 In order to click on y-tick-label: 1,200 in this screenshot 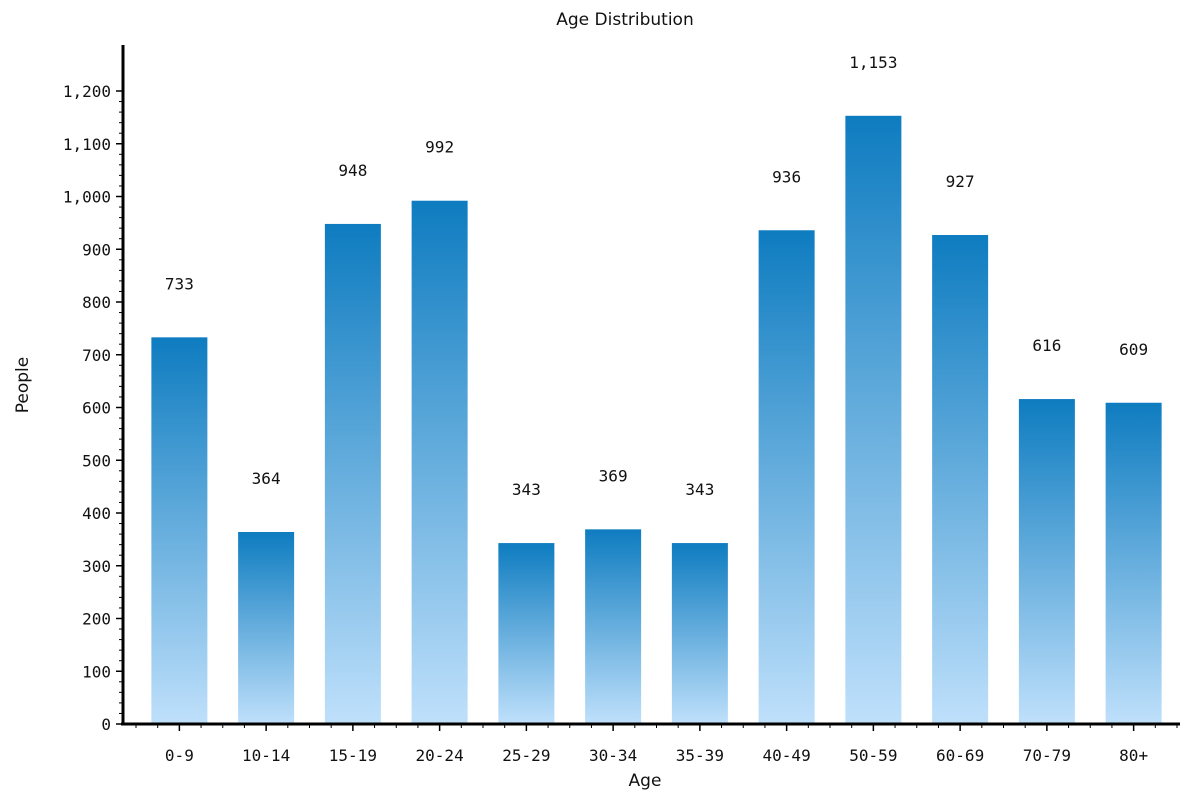, I will do `click(87, 91)`.